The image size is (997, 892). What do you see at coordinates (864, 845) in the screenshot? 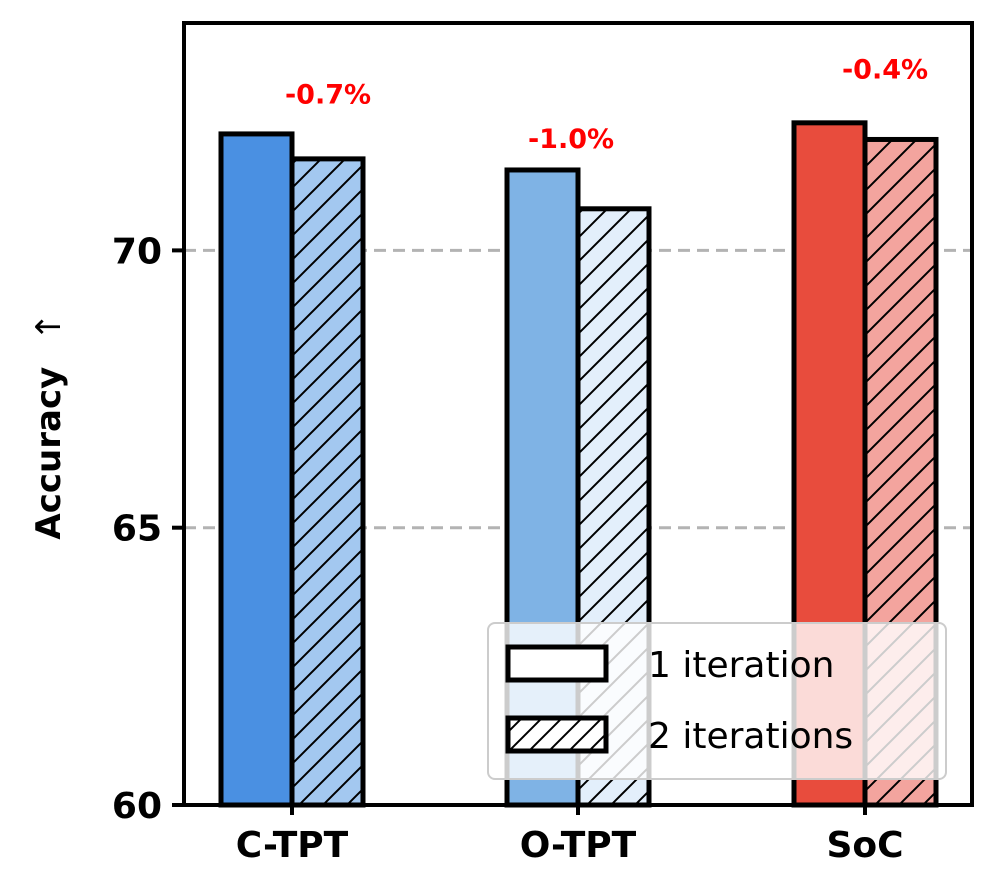
I see `x-tick-label-soc: SoC` at bounding box center [864, 845].